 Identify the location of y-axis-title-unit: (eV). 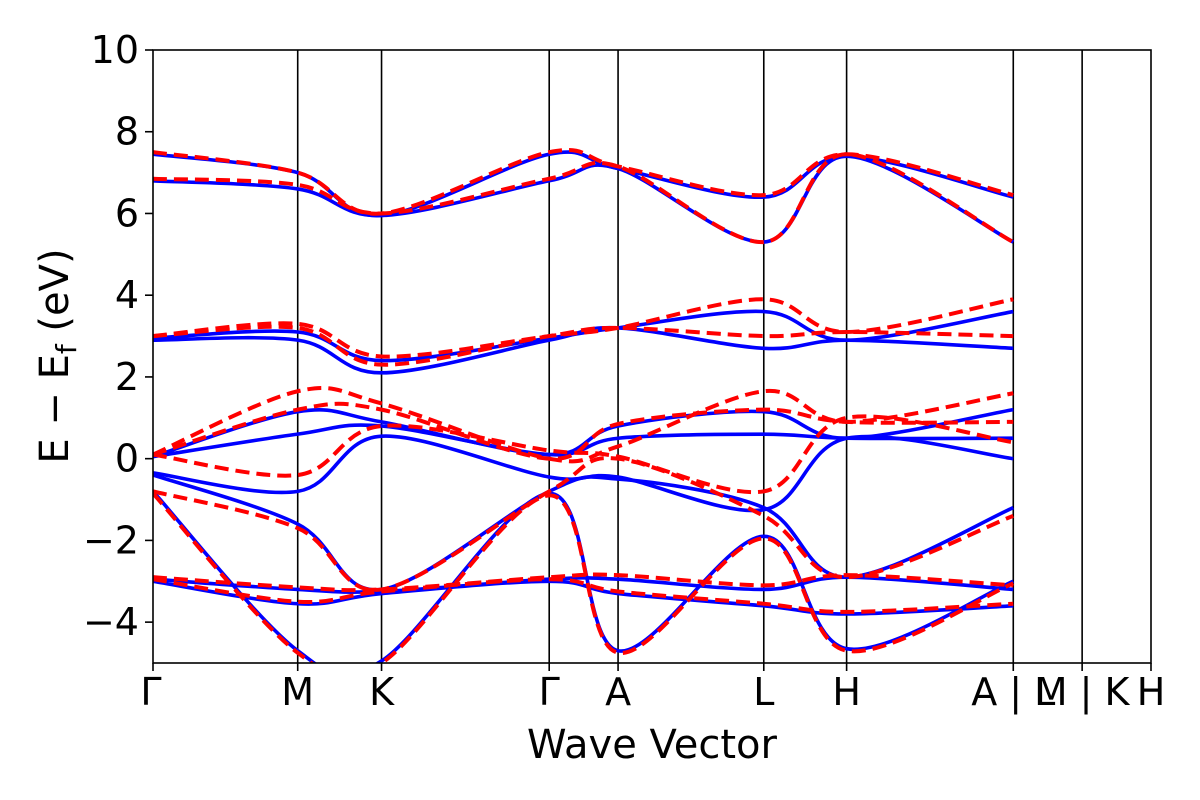
(55, 296).